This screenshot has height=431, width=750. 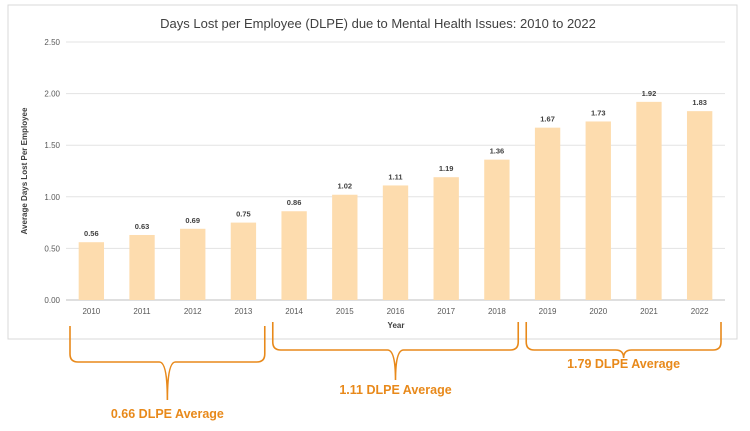 What do you see at coordinates (91, 233) in the screenshot?
I see `data-label: 0.56` at bounding box center [91, 233].